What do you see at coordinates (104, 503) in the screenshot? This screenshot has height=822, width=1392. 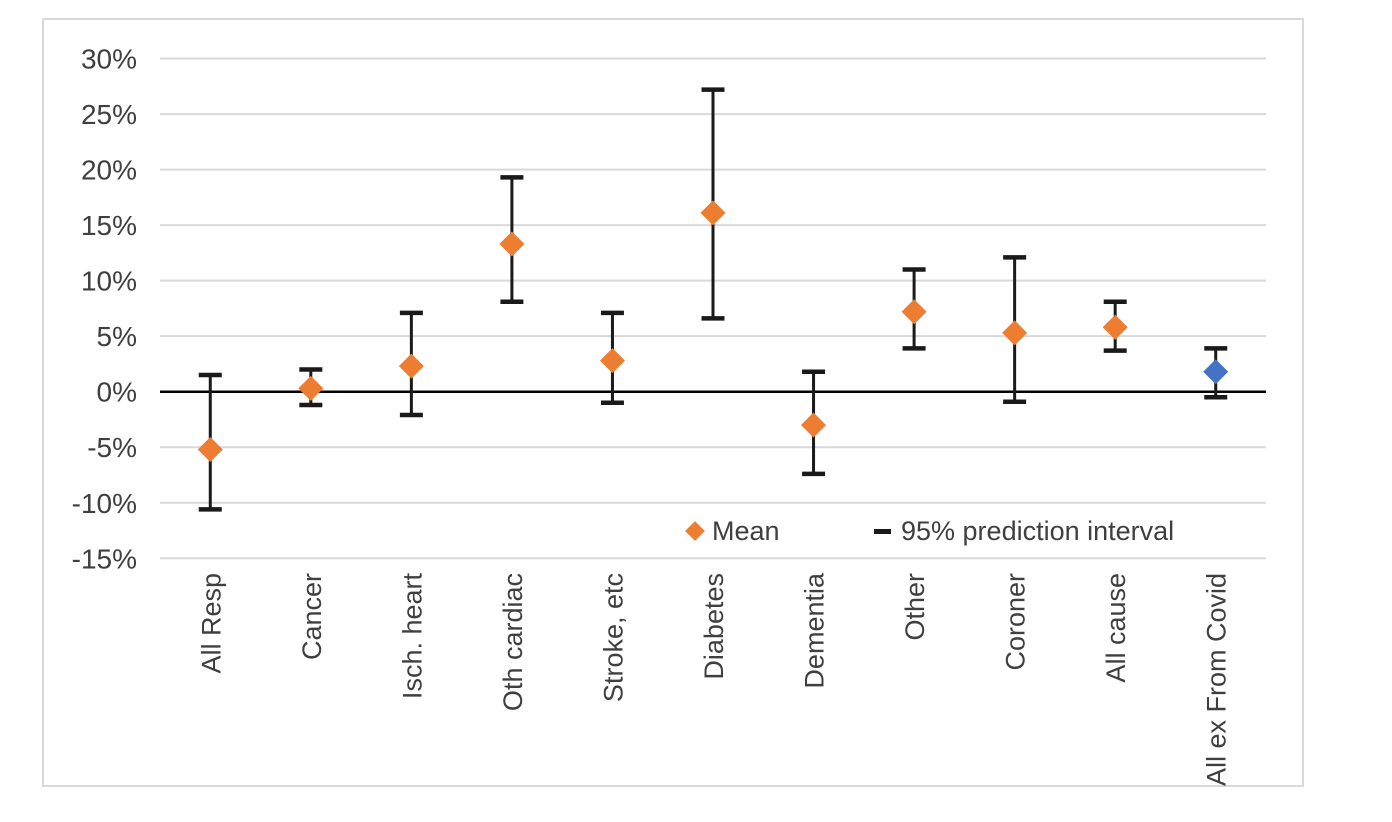 I see `y-tick-label: -10%` at bounding box center [104, 503].